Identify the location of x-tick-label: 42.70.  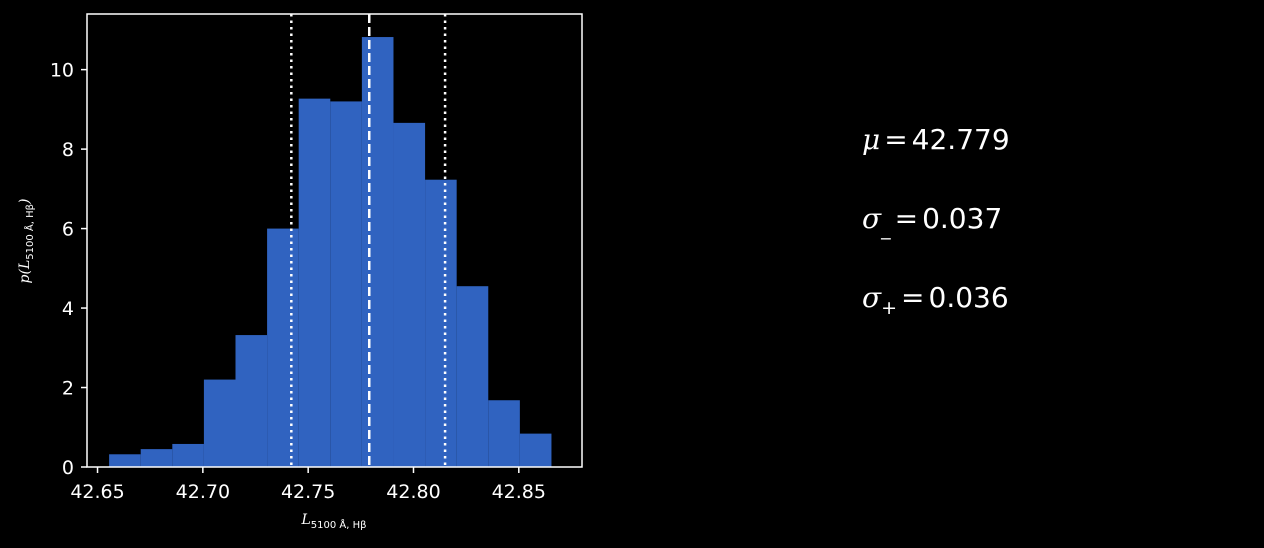
(203, 492).